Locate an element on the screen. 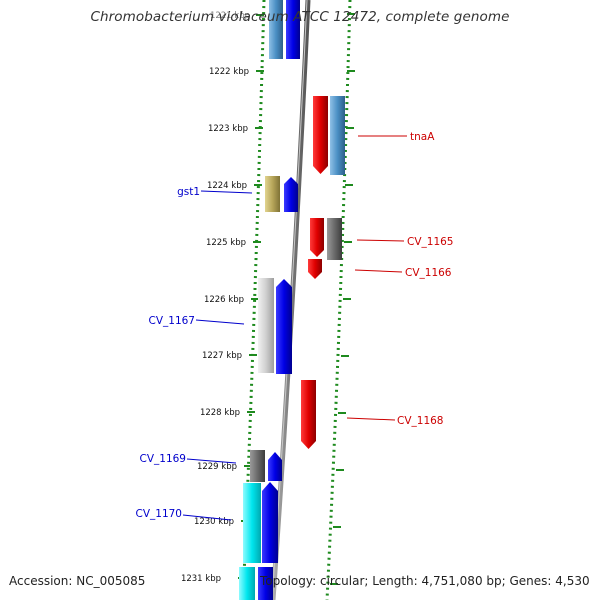  genome-backbone is located at coordinates (290, 300).